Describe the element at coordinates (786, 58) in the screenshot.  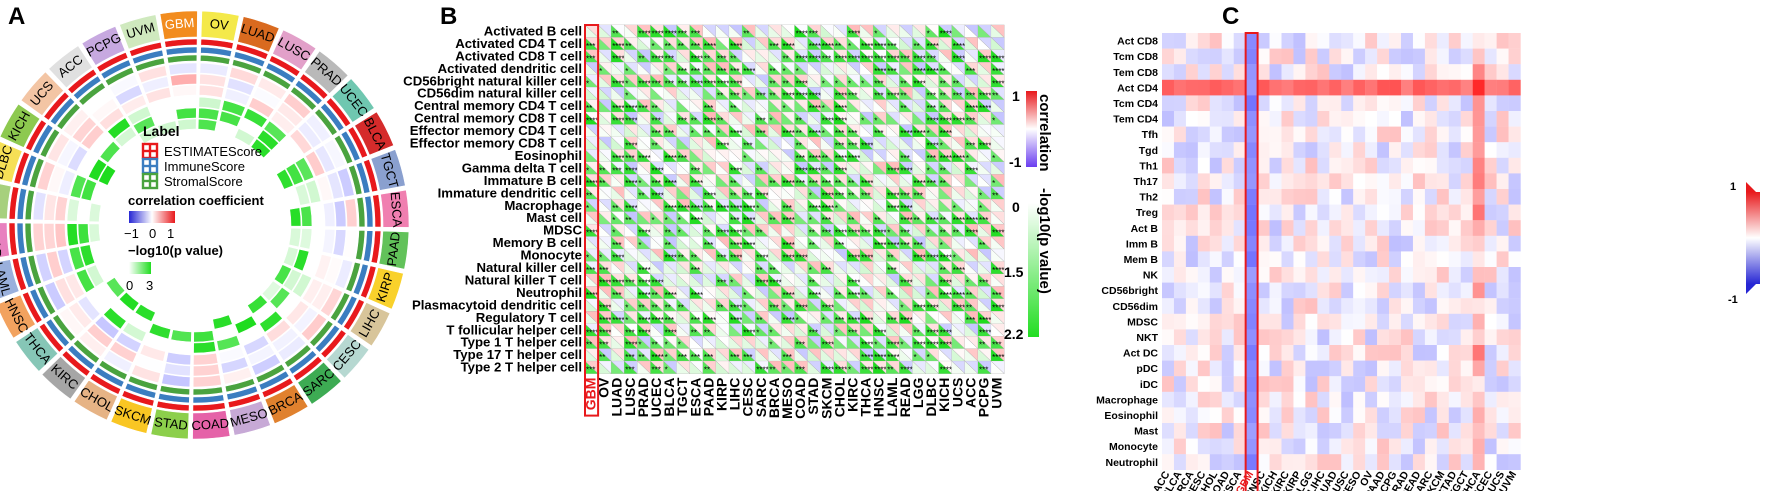
I see `cell-significance: **` at that location.